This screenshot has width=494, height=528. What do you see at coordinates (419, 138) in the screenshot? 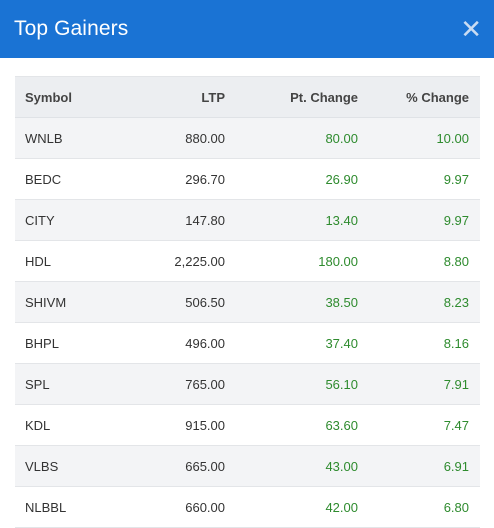
I see `pct-change-cell: 10.00` at bounding box center [419, 138].